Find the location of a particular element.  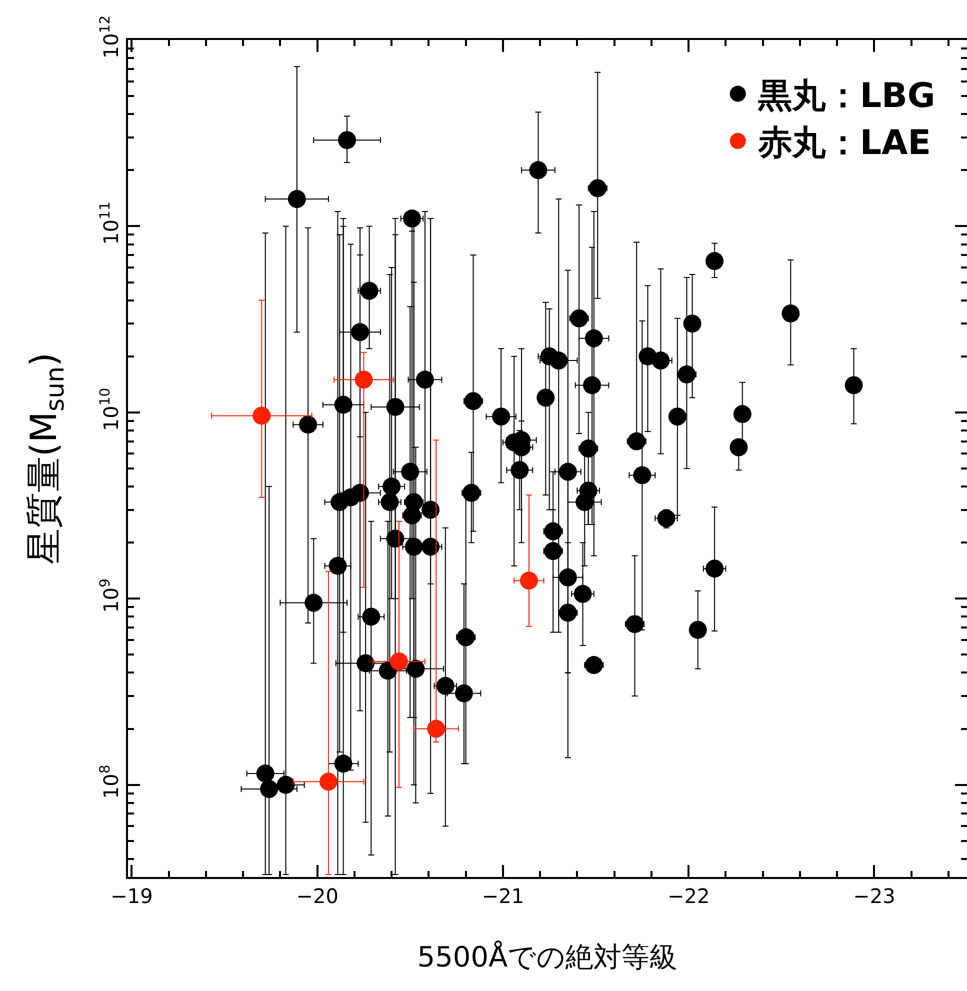

x-tick-label: −21 is located at coordinates (503, 896).